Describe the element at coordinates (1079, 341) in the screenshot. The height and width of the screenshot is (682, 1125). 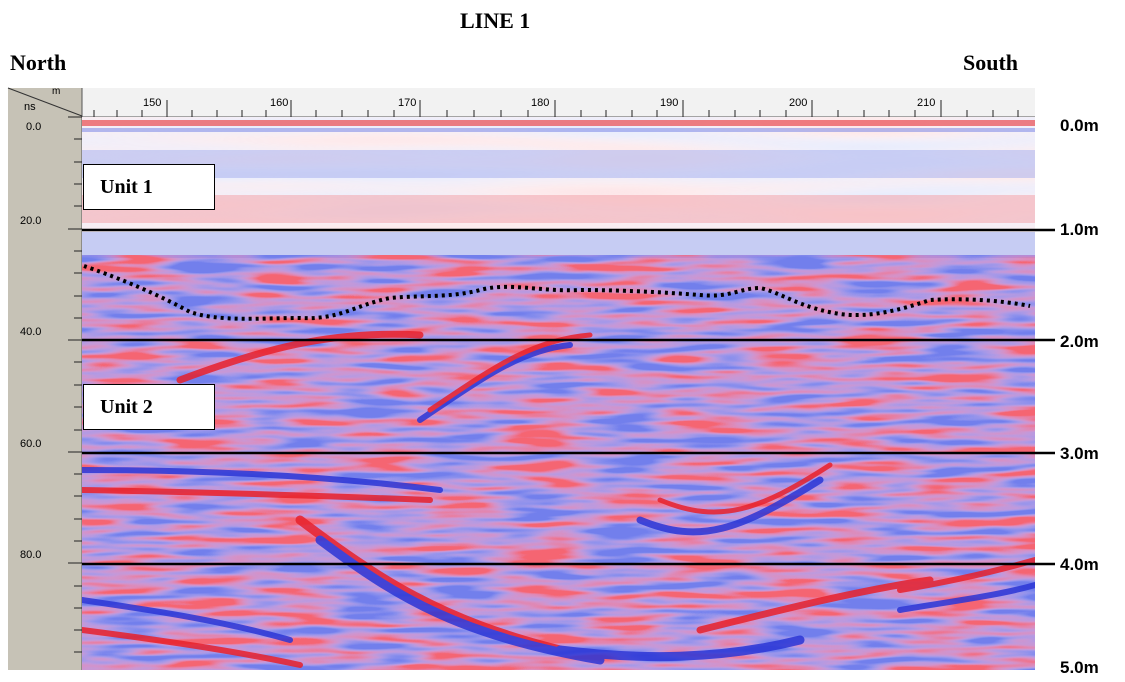
I see `depth-label: 2.0m` at that location.